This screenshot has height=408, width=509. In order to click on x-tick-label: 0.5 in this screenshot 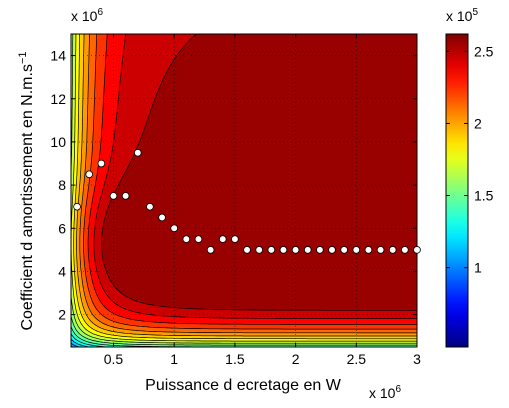, I will do `click(114, 359)`.